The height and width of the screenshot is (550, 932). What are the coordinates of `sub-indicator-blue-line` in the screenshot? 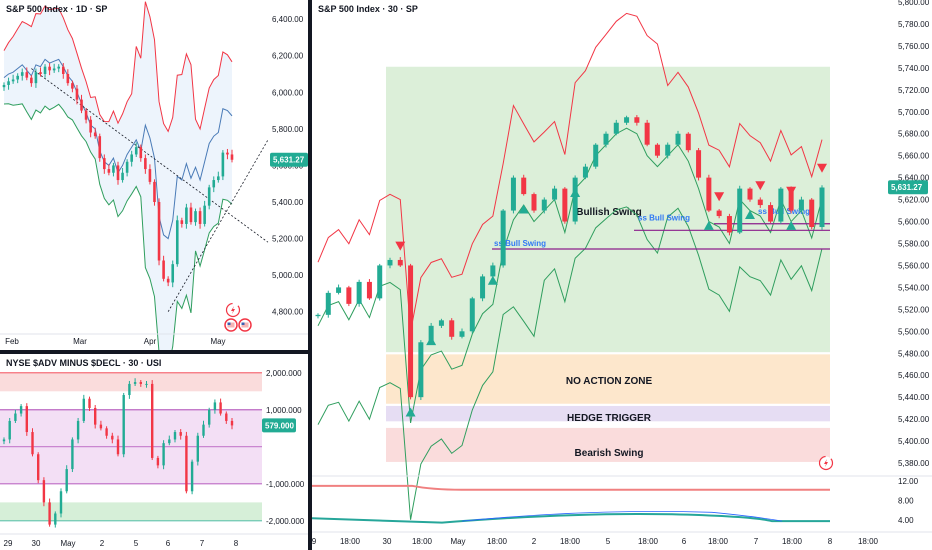 It's located at (622, 516).